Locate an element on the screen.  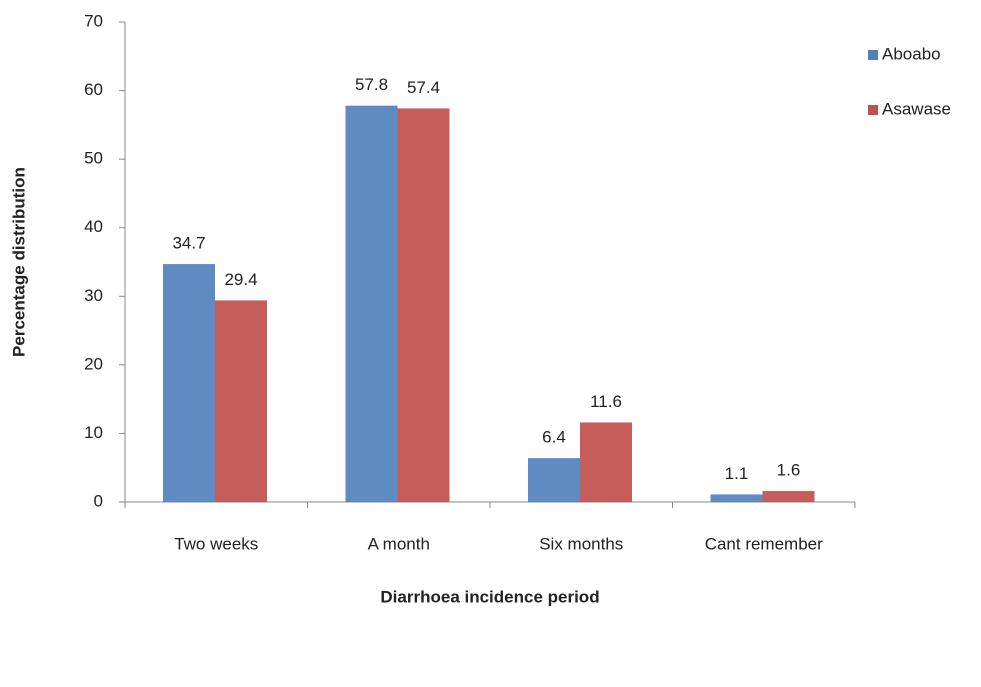
x-tick-label: Two weeks is located at coordinates (216, 543).